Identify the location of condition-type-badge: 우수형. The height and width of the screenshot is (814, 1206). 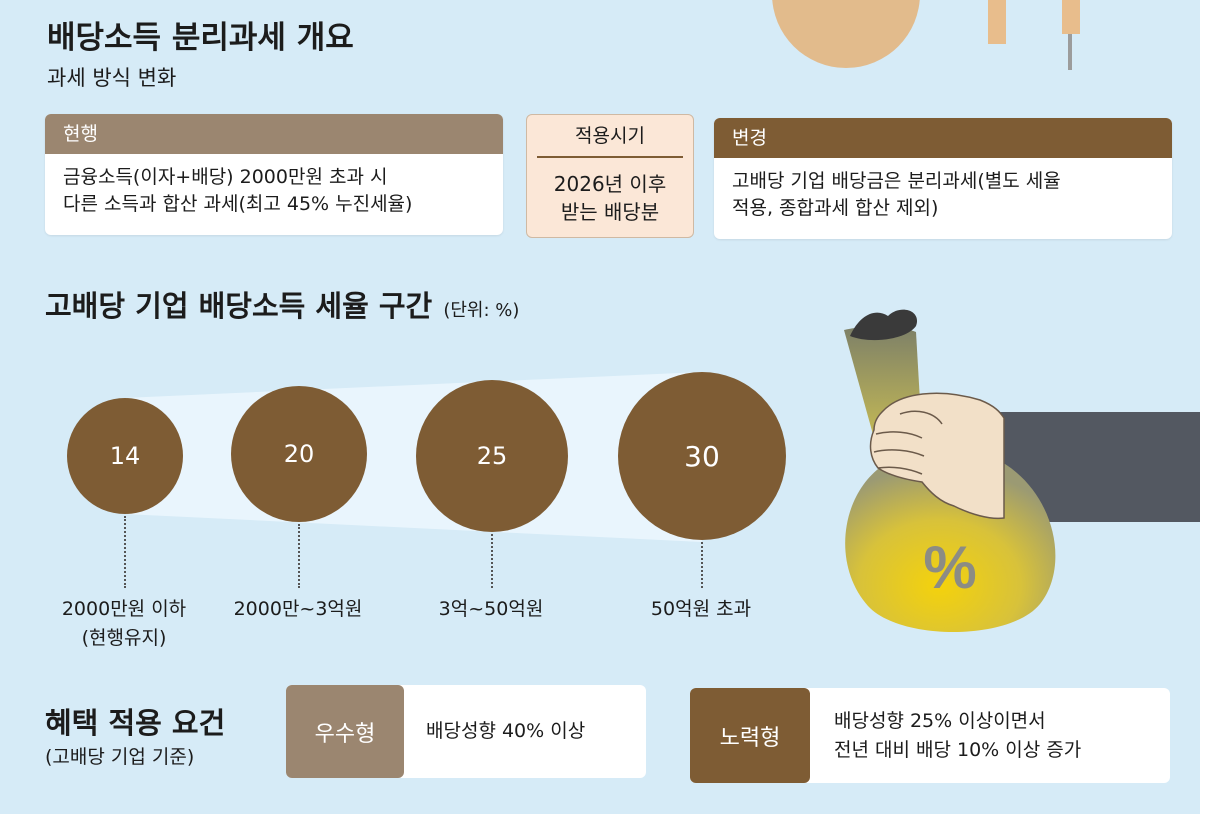
(345, 731).